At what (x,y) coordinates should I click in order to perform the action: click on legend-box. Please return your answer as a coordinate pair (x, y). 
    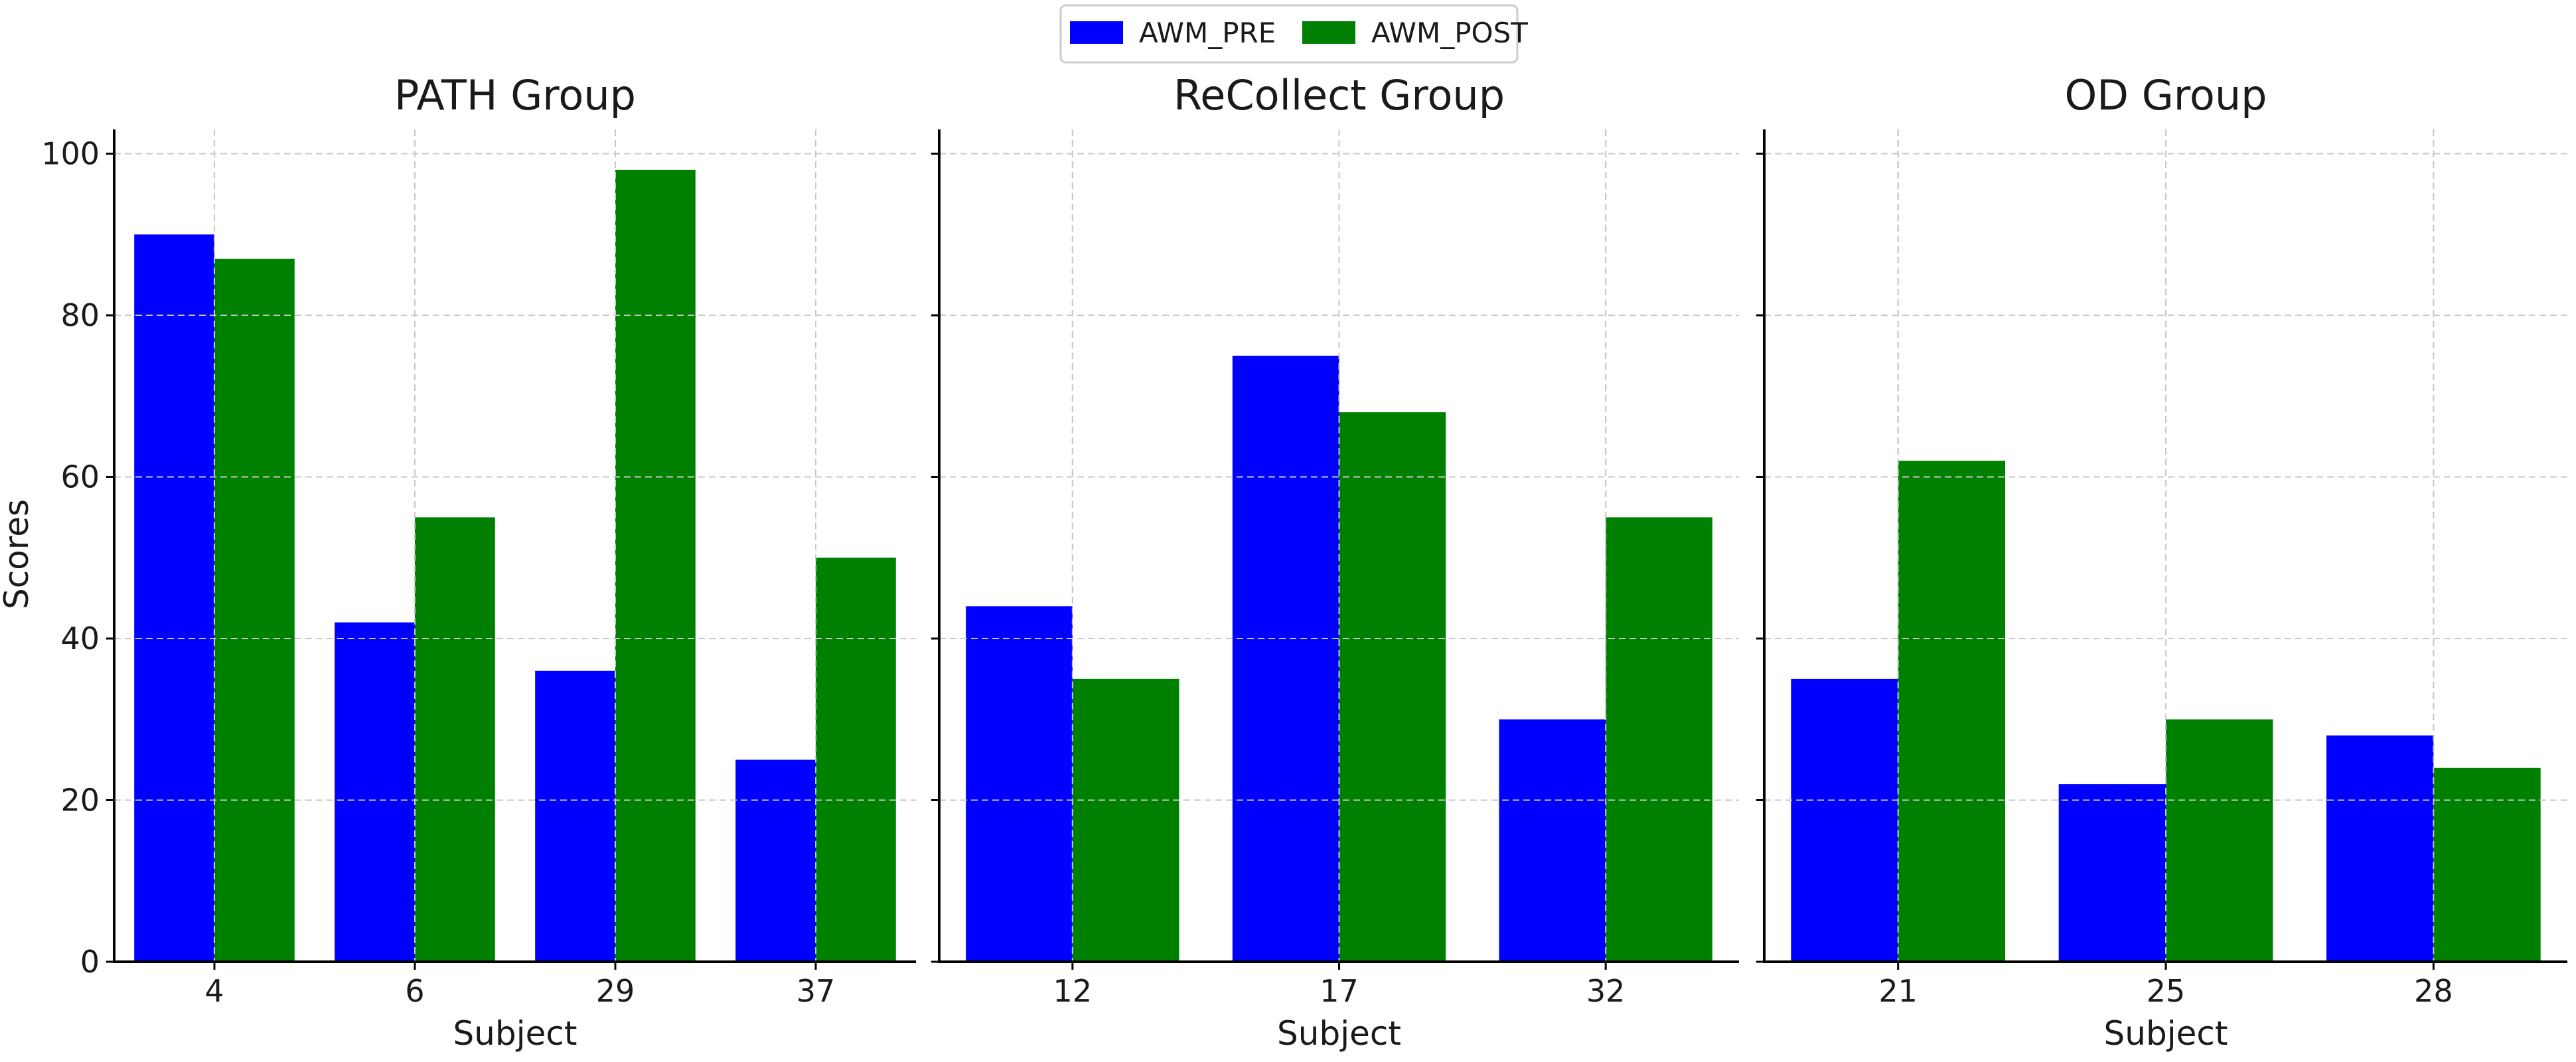
    Looking at the image, I should click on (1289, 34).